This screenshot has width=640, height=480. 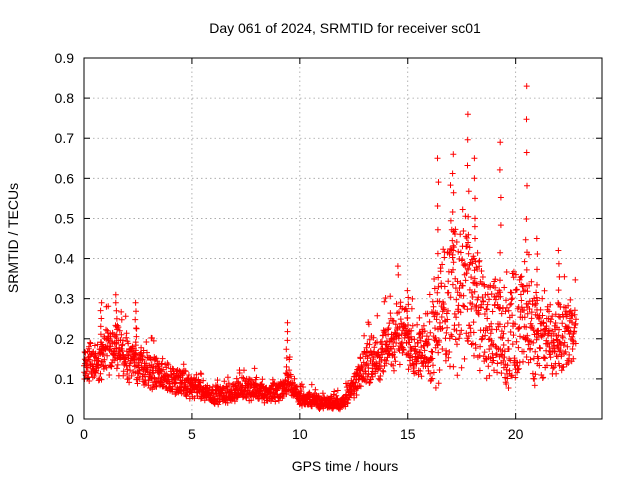 What do you see at coordinates (408, 434) in the screenshot?
I see `x-tick-label: 15` at bounding box center [408, 434].